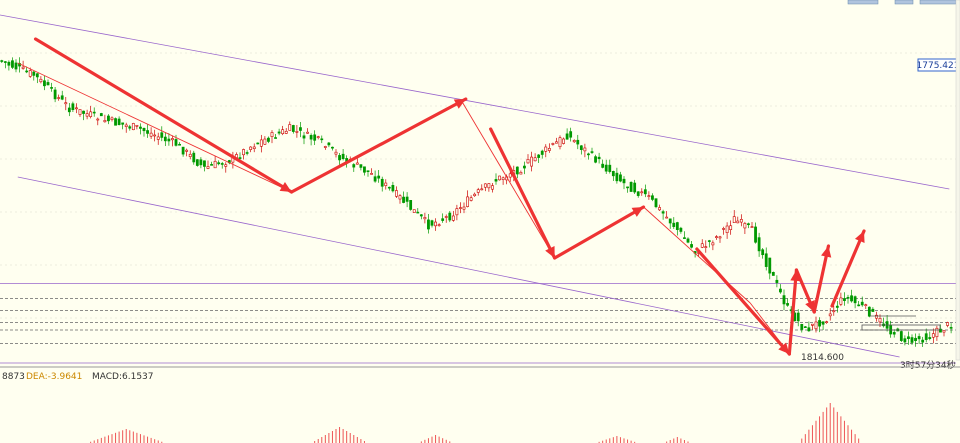 The height and width of the screenshot is (443, 960). I want to click on level-box, so click(901, 327).